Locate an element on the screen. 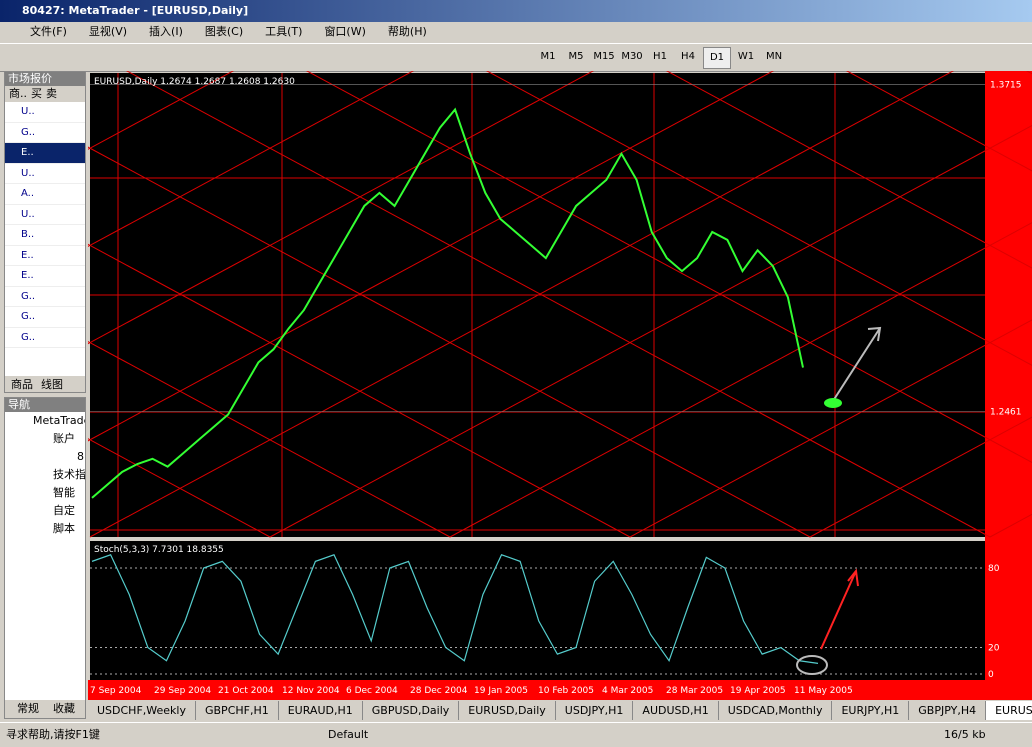 This screenshot has height=747, width=1032. timeframe: H1 is located at coordinates (660, 56).